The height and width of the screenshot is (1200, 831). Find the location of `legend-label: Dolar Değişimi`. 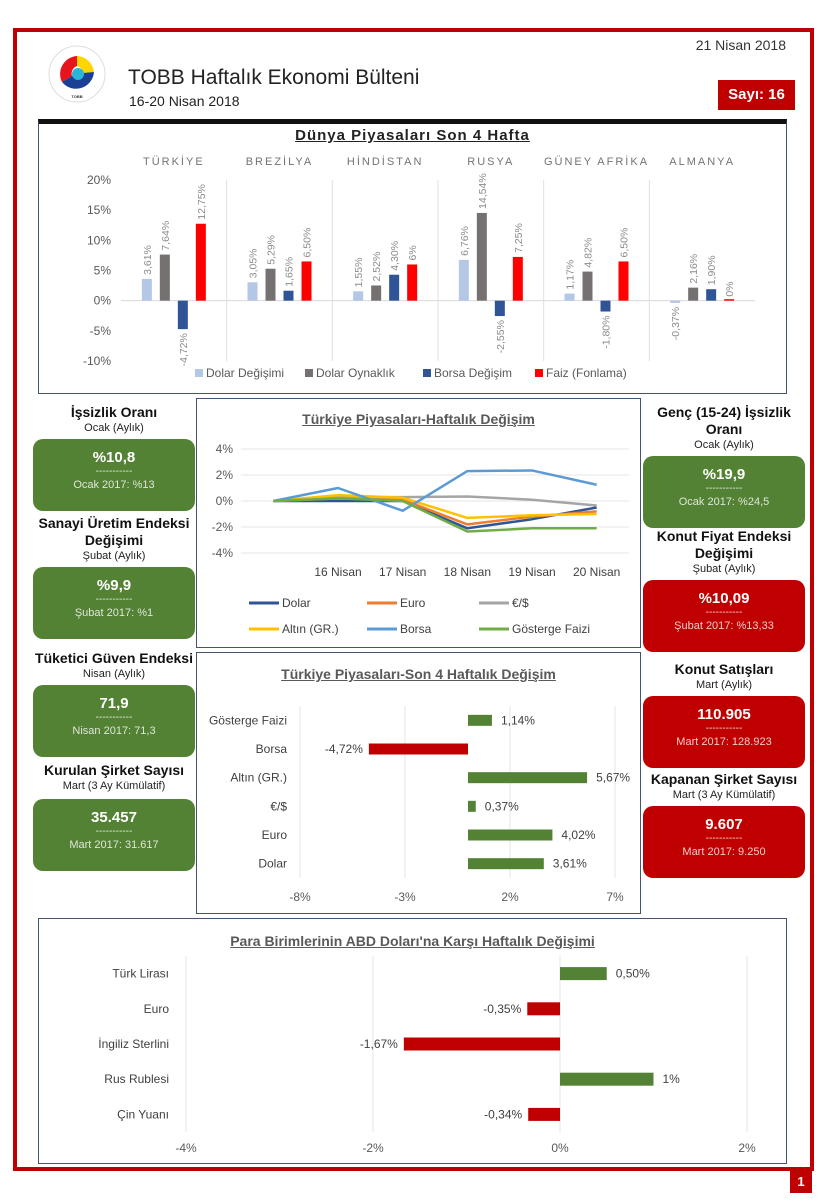

legend-label: Dolar Değişimi is located at coordinates (245, 373).